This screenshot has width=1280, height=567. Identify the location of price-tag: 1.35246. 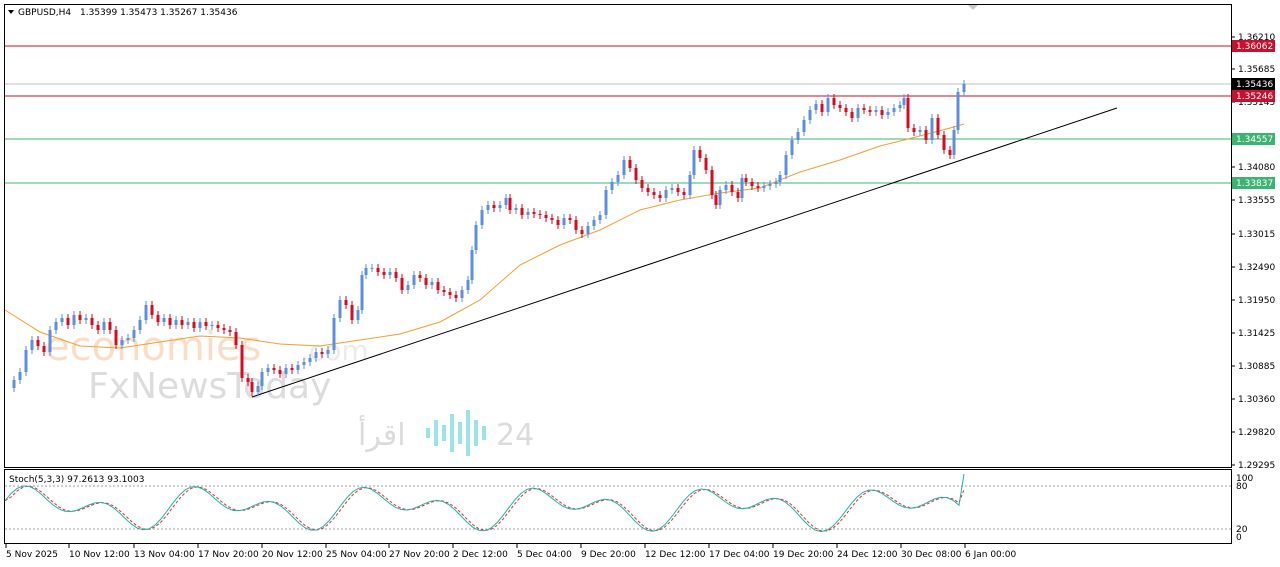
(1253, 96).